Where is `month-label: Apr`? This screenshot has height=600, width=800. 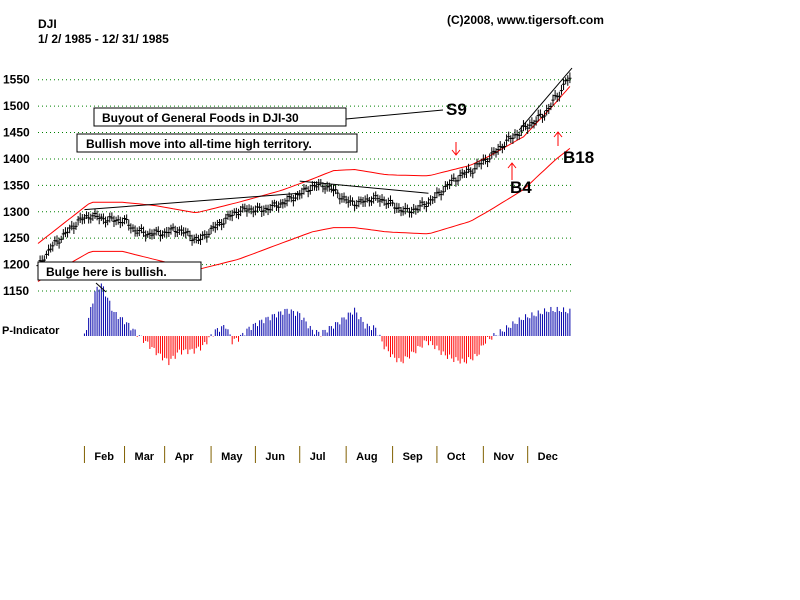
month-label: Apr is located at coordinates (185, 457).